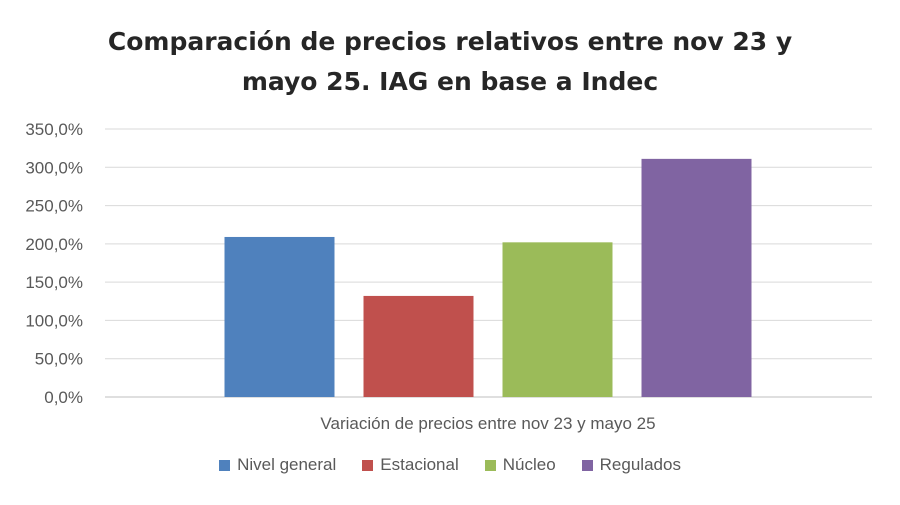 The height and width of the screenshot is (505, 900). Describe the element at coordinates (419, 464) in the screenshot. I see `legend-label-estacional: Estacional` at that location.